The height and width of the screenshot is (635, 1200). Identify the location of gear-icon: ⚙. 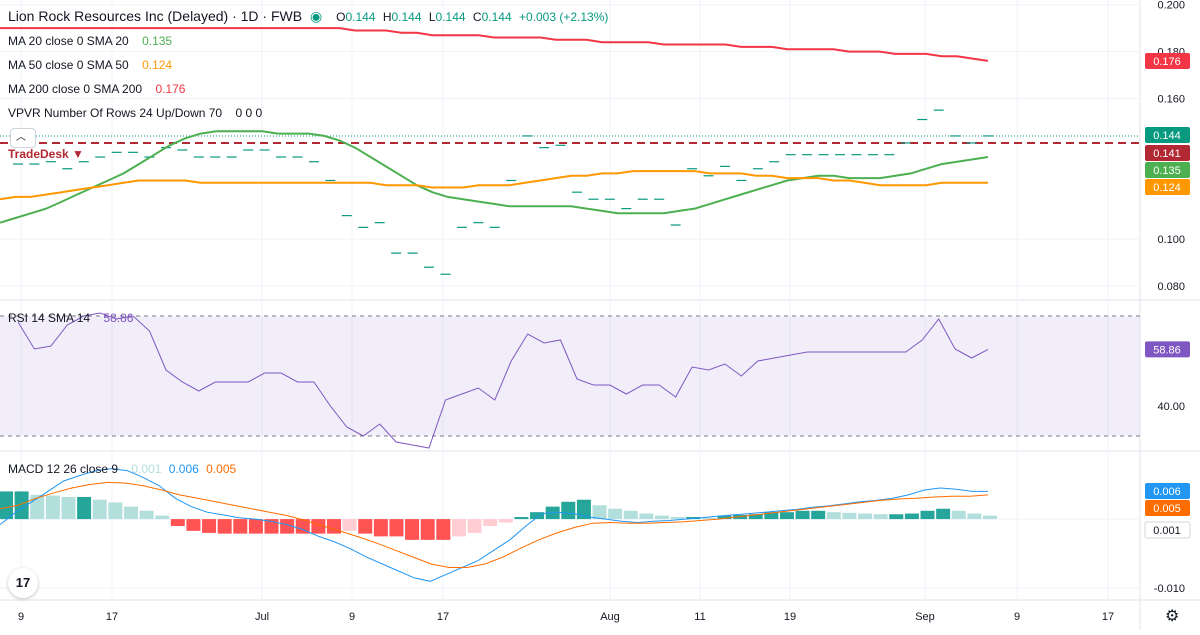
(1172, 616).